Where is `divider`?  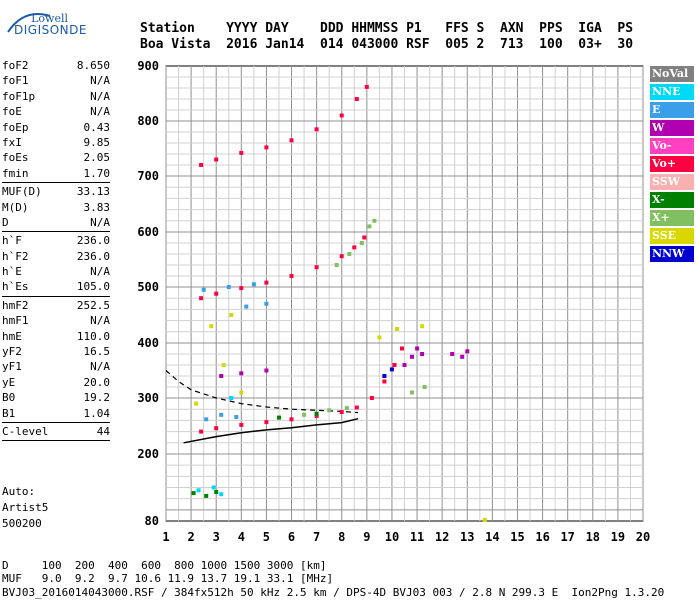
divider is located at coordinates (56, 422).